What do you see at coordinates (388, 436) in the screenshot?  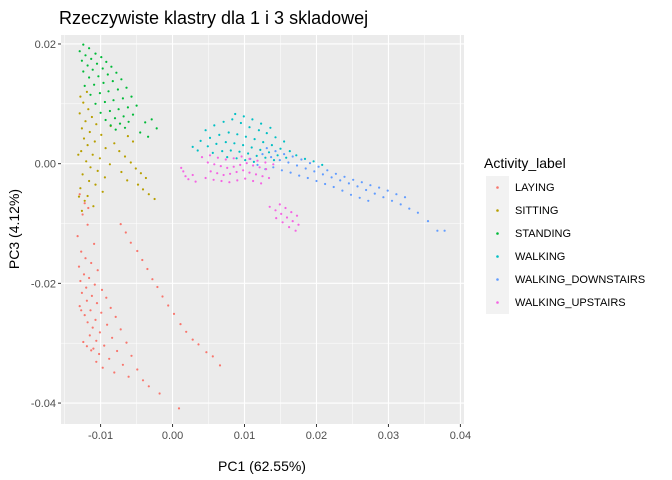 I see `x-tick-label: 0.03` at bounding box center [388, 436].